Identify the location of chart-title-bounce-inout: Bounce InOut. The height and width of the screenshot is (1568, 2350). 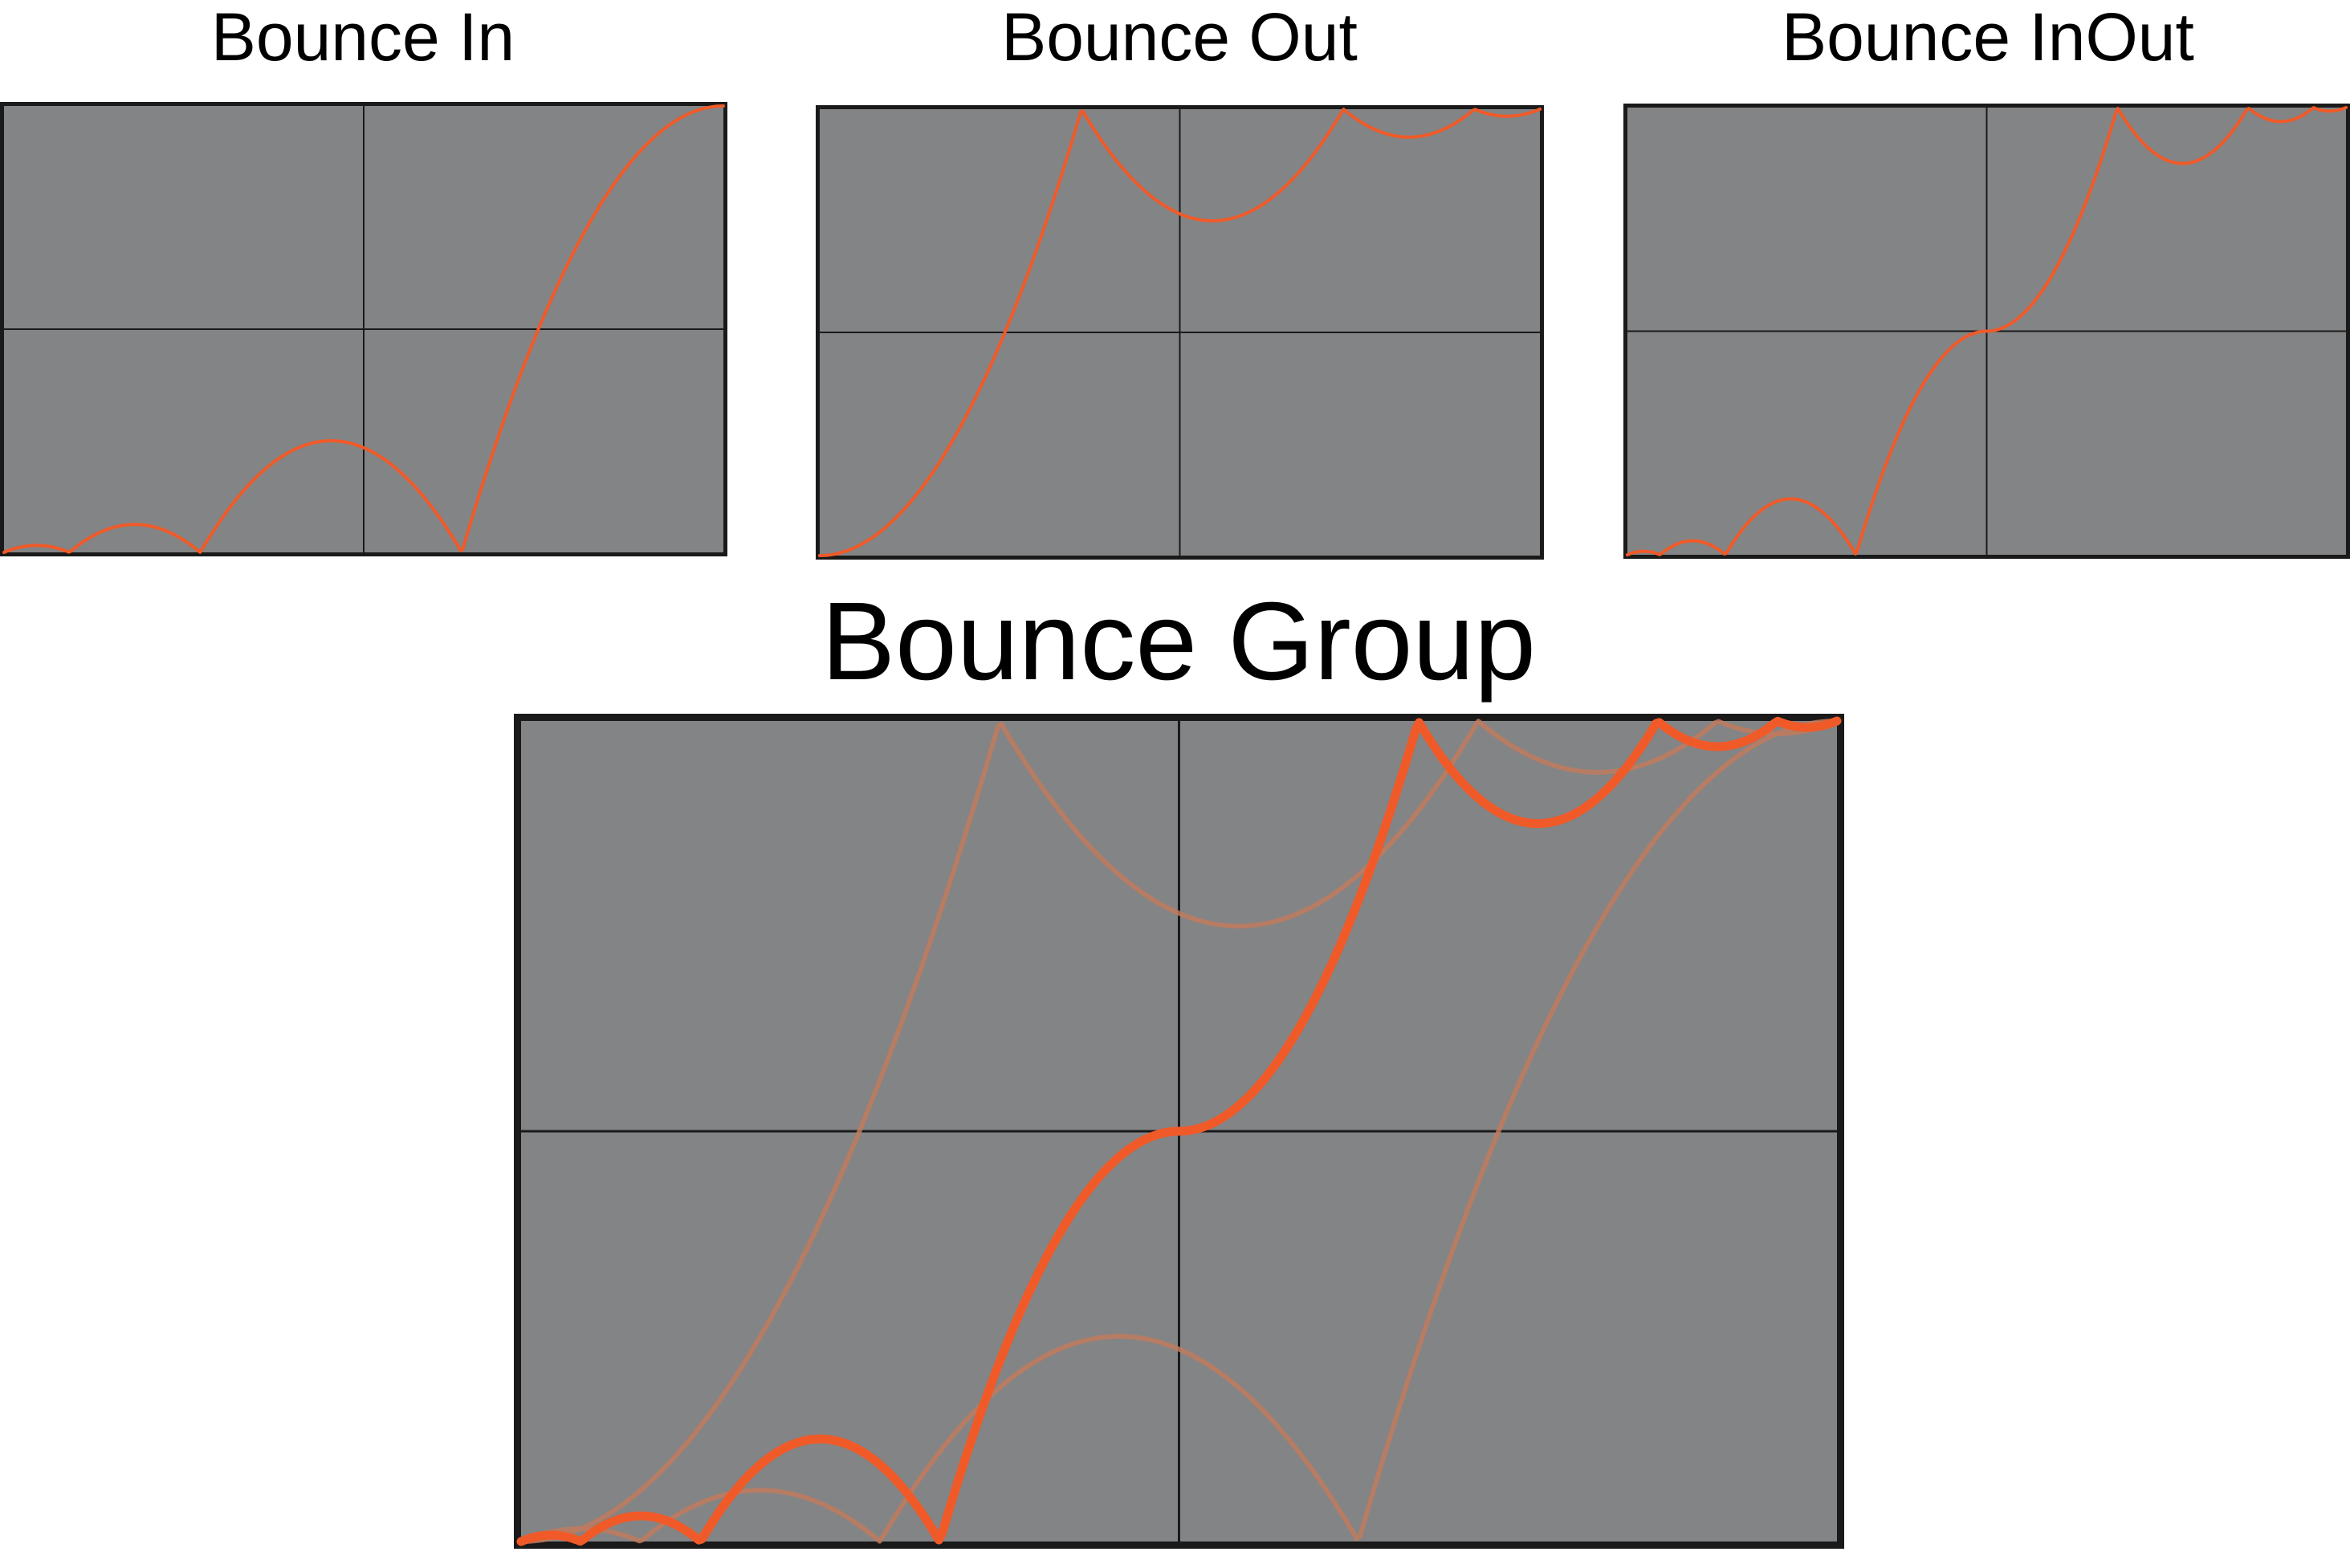
(1988, 37).